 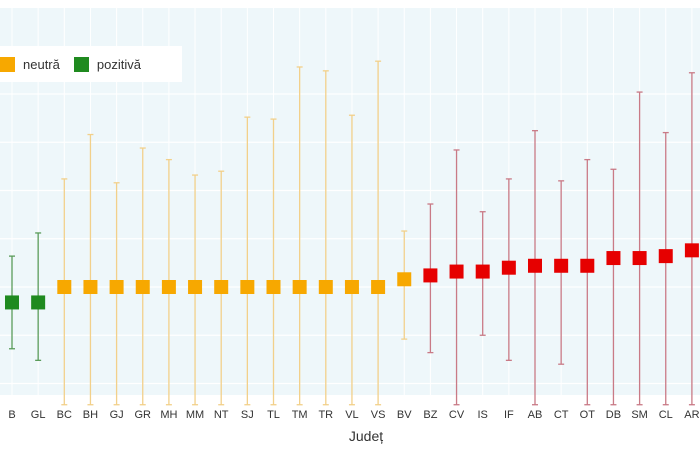 I want to click on x-tick-label: BZ, so click(x=430, y=415).